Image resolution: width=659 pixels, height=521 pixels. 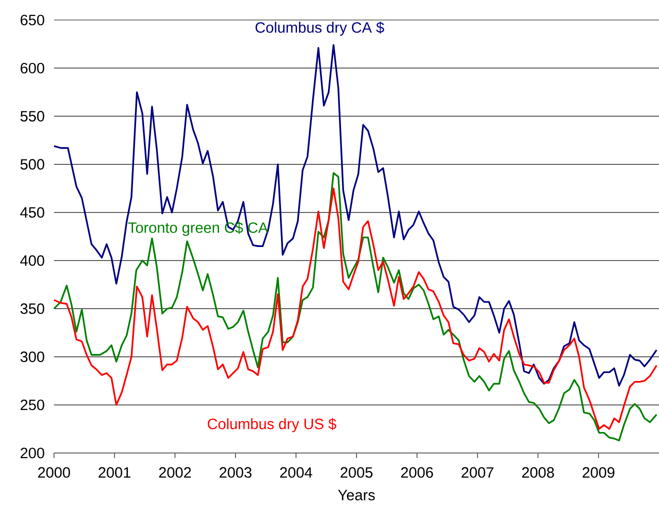 I want to click on x-tick-label: 2006, so click(x=417, y=472).